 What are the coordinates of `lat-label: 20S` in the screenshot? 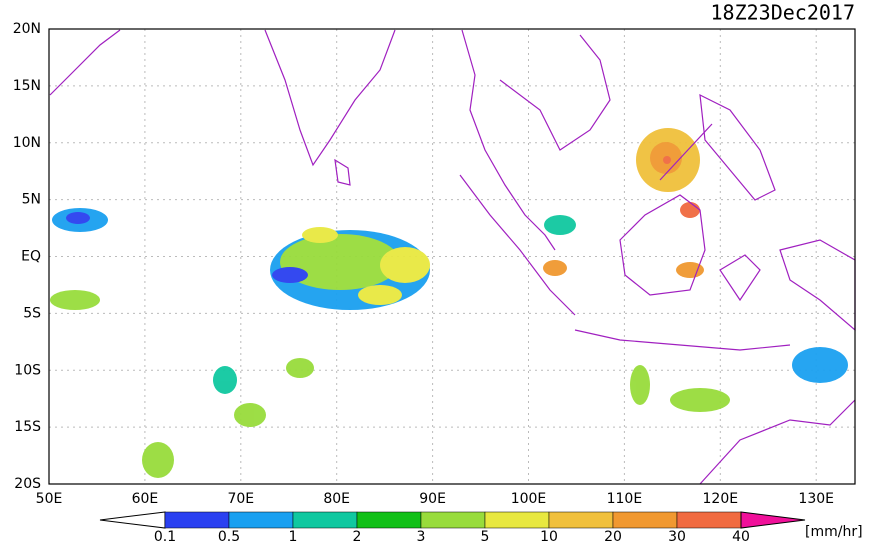 It's located at (27, 484).